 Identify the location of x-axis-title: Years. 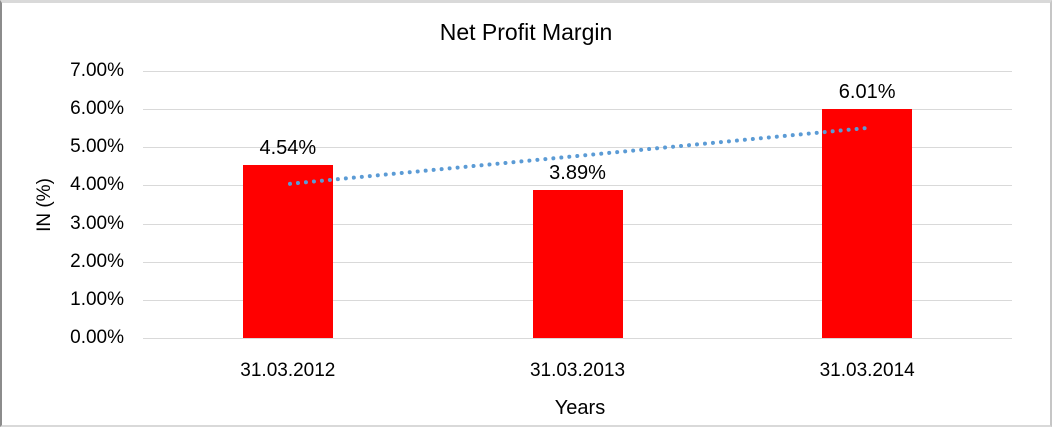
(580, 408).